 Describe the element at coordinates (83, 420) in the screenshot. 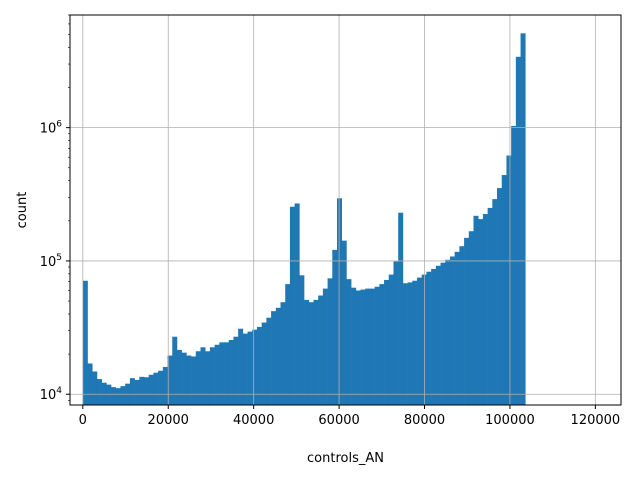

I see `x-tick-label: 0` at that location.